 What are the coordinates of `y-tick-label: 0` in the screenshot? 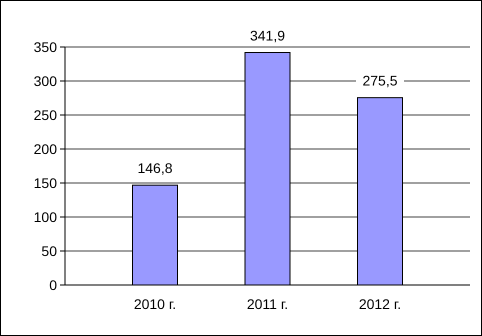 It's located at (53, 284).